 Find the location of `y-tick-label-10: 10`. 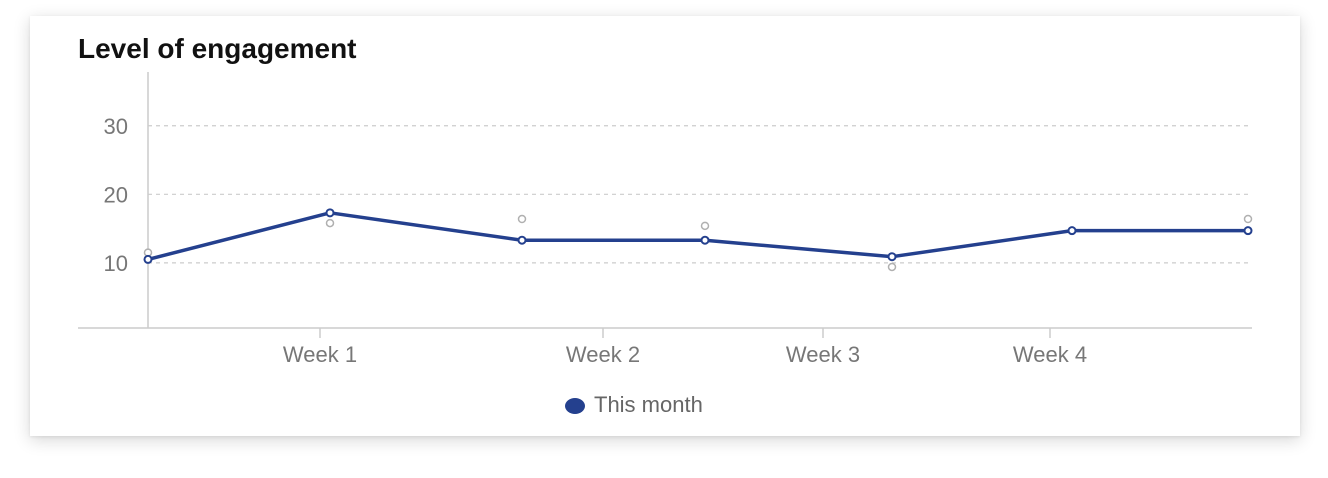

y-tick-label-10: 10 is located at coordinates (116, 263).